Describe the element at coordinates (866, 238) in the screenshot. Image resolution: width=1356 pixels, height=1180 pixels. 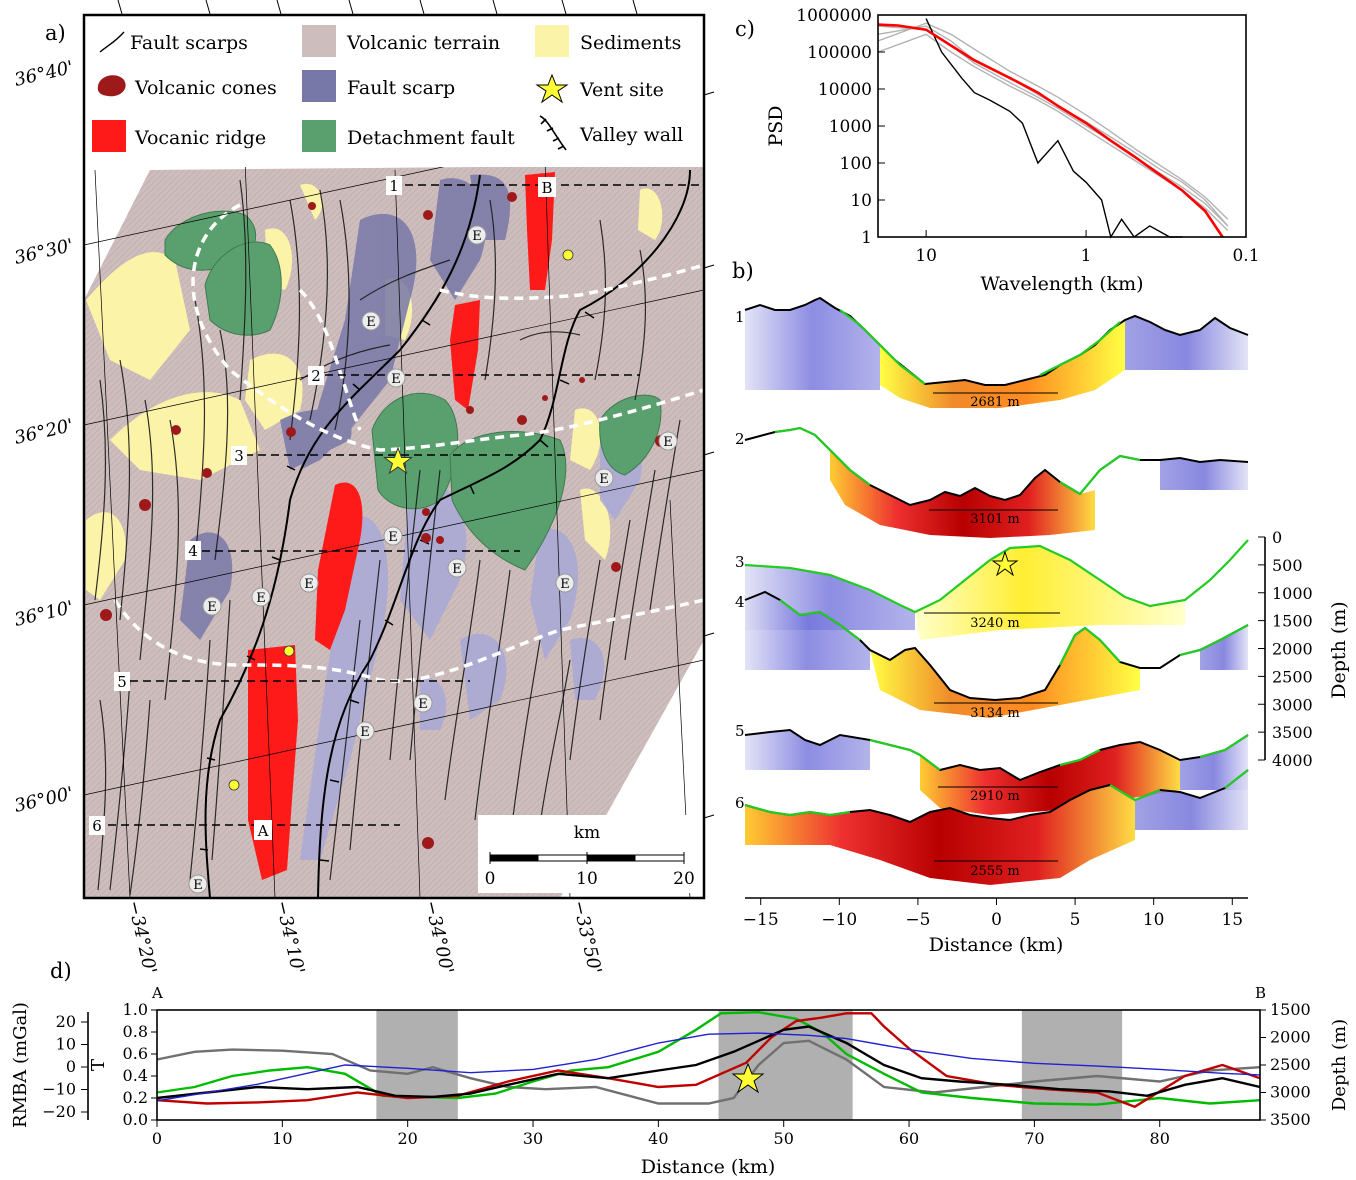
I see `psd-y-tick-label: 1` at that location.